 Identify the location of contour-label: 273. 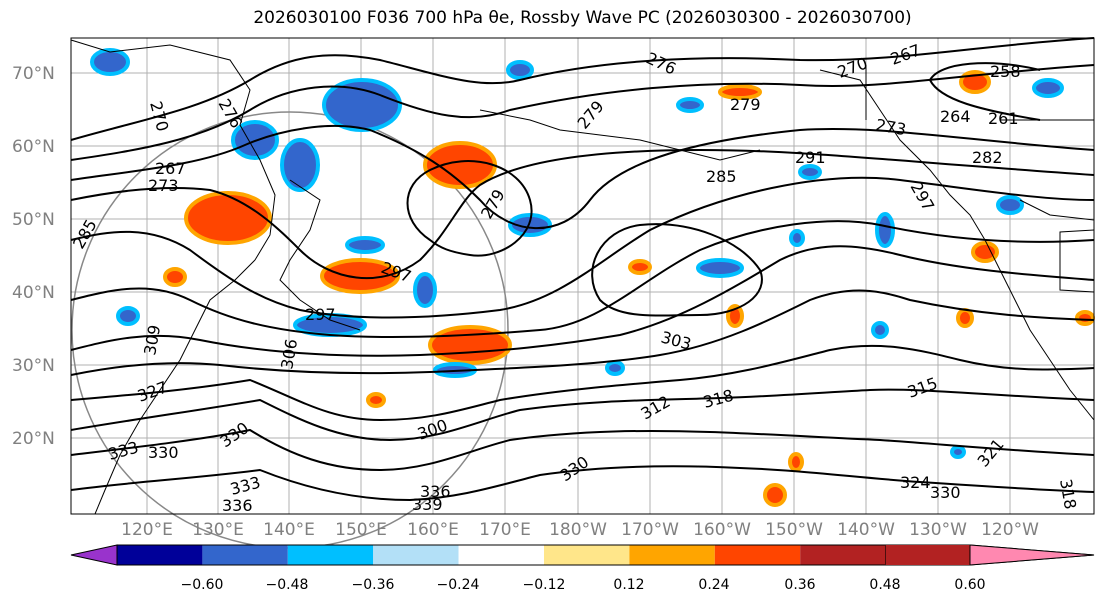
(163, 185).